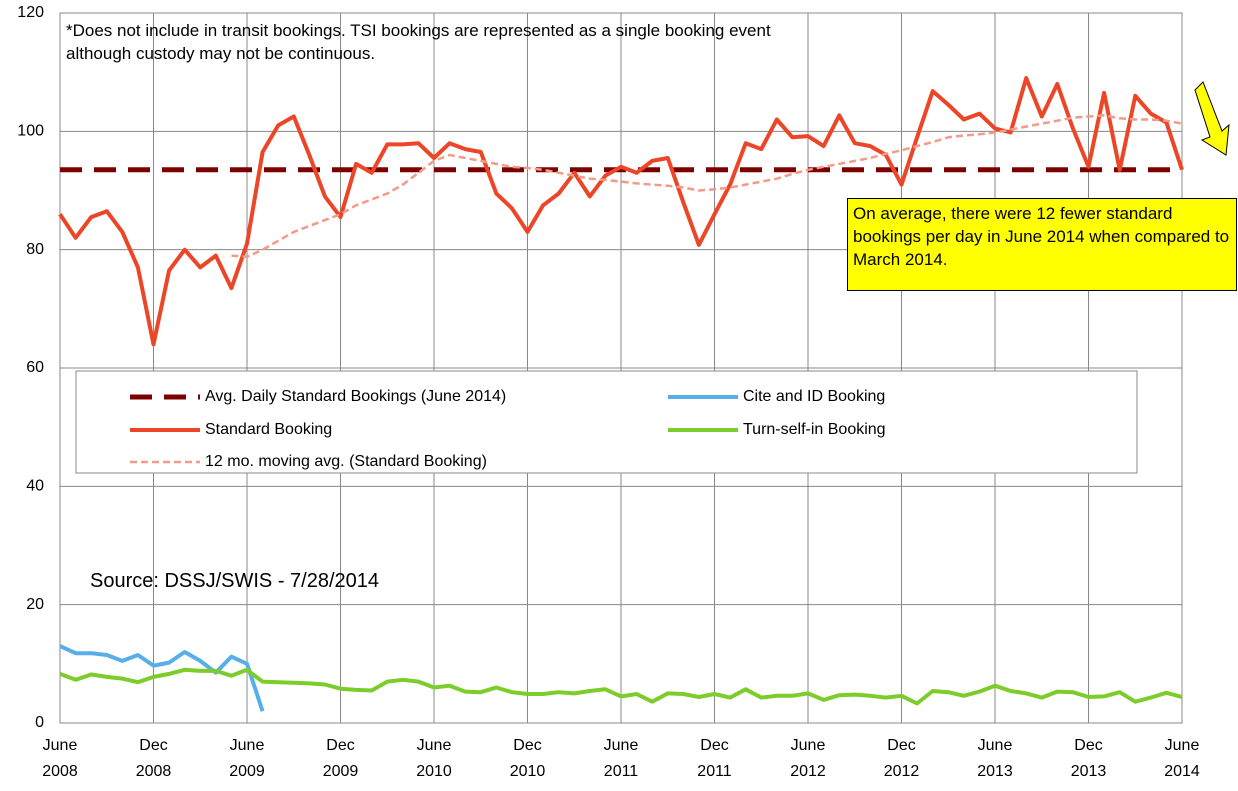 This screenshot has height=791, width=1238. What do you see at coordinates (30, 12) in the screenshot?
I see `y-tick-label: 120` at bounding box center [30, 12].